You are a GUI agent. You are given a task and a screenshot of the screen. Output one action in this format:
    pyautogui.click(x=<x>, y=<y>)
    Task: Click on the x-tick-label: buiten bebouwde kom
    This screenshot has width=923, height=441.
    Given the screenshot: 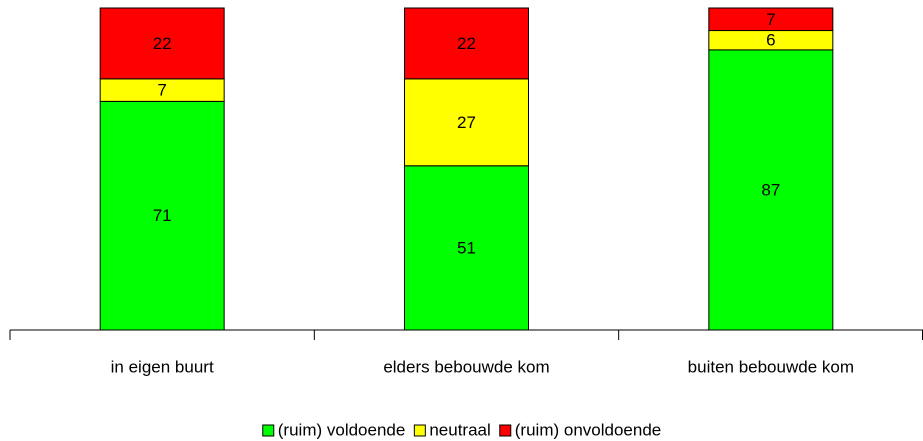 What is the action you would take?
    pyautogui.click(x=771, y=366)
    